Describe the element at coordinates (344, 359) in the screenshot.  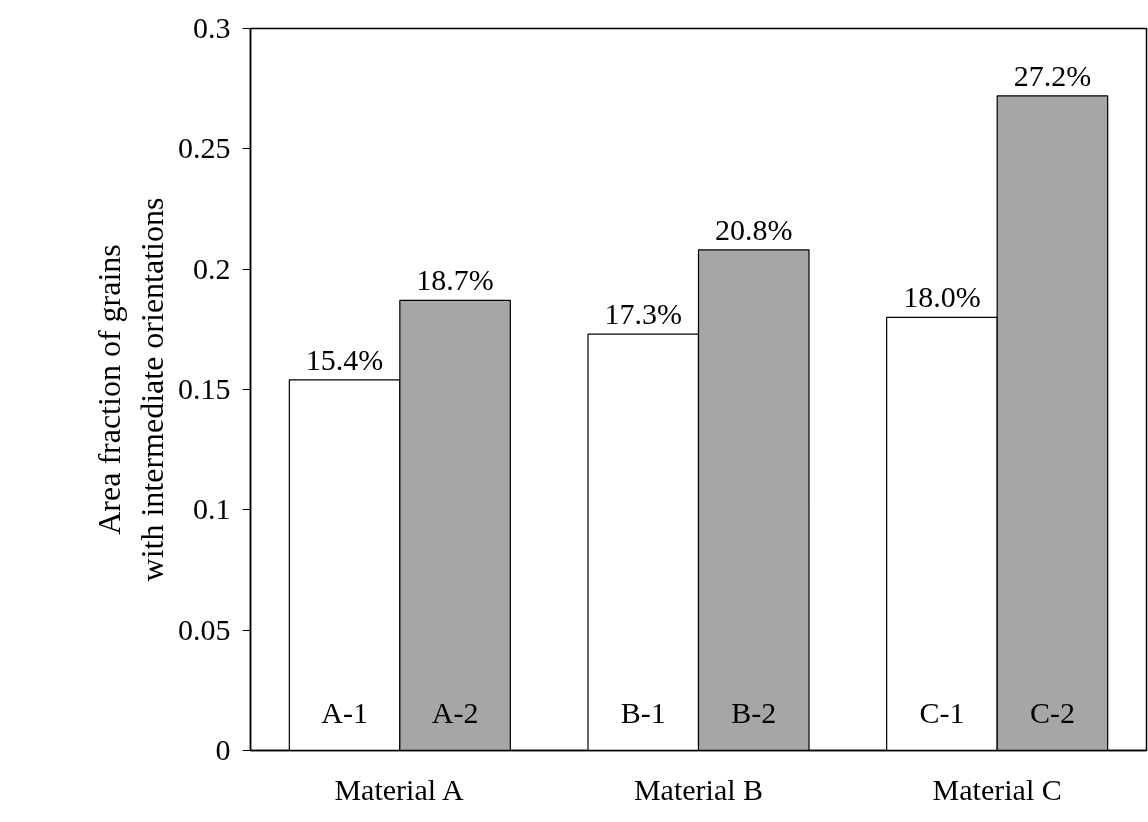
I see `data-label: 15.4%` at that location.